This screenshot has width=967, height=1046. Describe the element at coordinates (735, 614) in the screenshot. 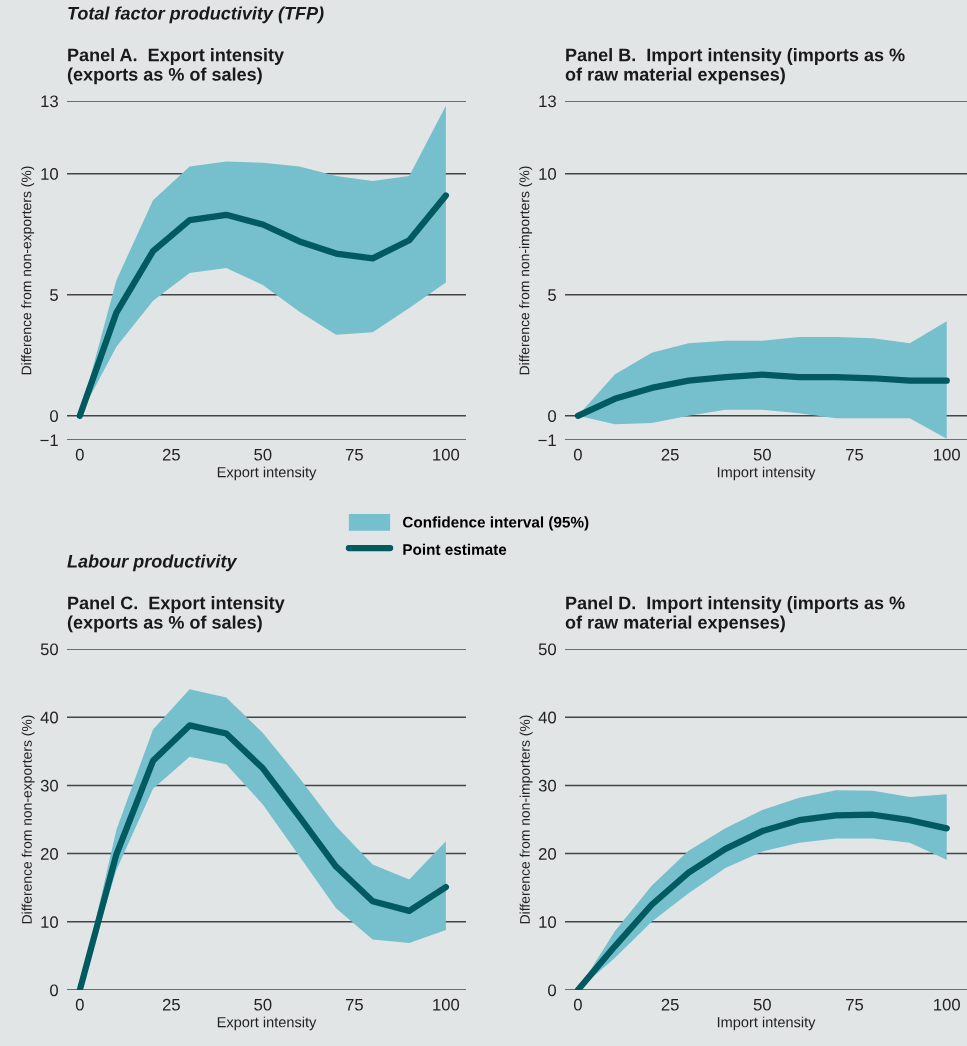

I see `chart-title: Panel D. Import intensity (imports as % of raw material expenses)` at that location.